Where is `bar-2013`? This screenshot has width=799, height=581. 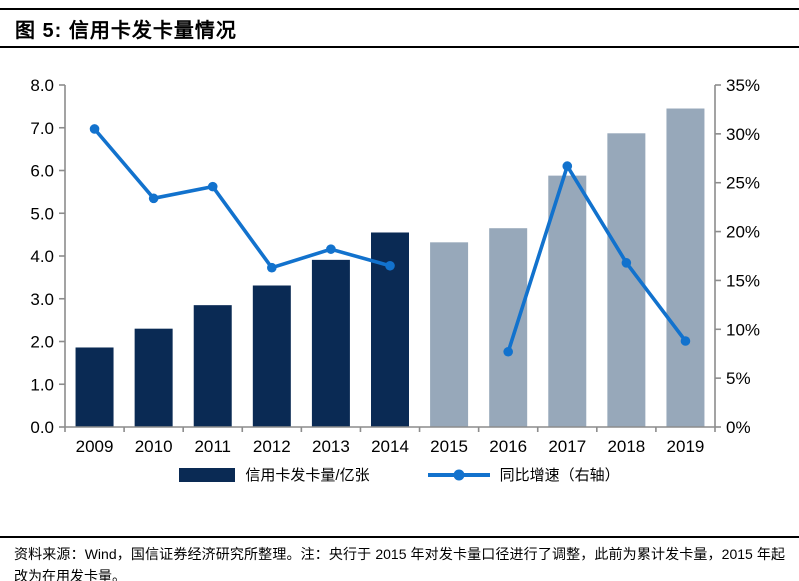 bar-2013 is located at coordinates (330, 343).